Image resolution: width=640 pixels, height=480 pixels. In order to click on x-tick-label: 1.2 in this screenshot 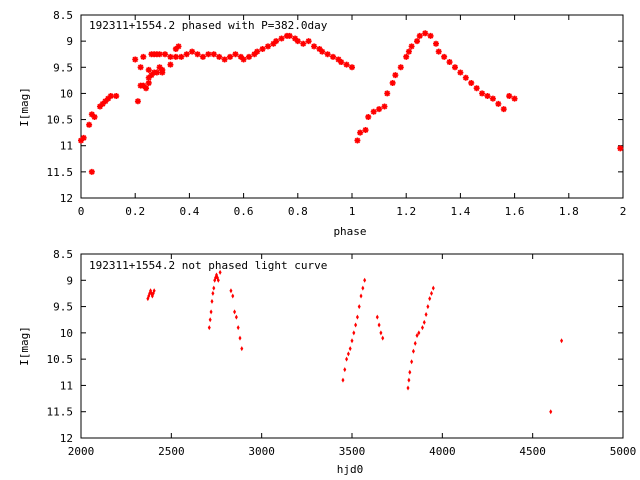, I will do `click(406, 211)`.